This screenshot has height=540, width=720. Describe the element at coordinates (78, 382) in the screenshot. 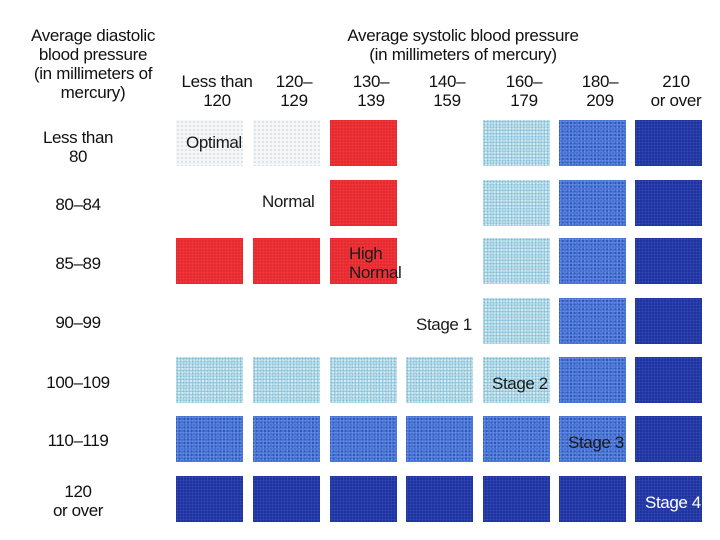

I see `row-label: 100–109` at that location.